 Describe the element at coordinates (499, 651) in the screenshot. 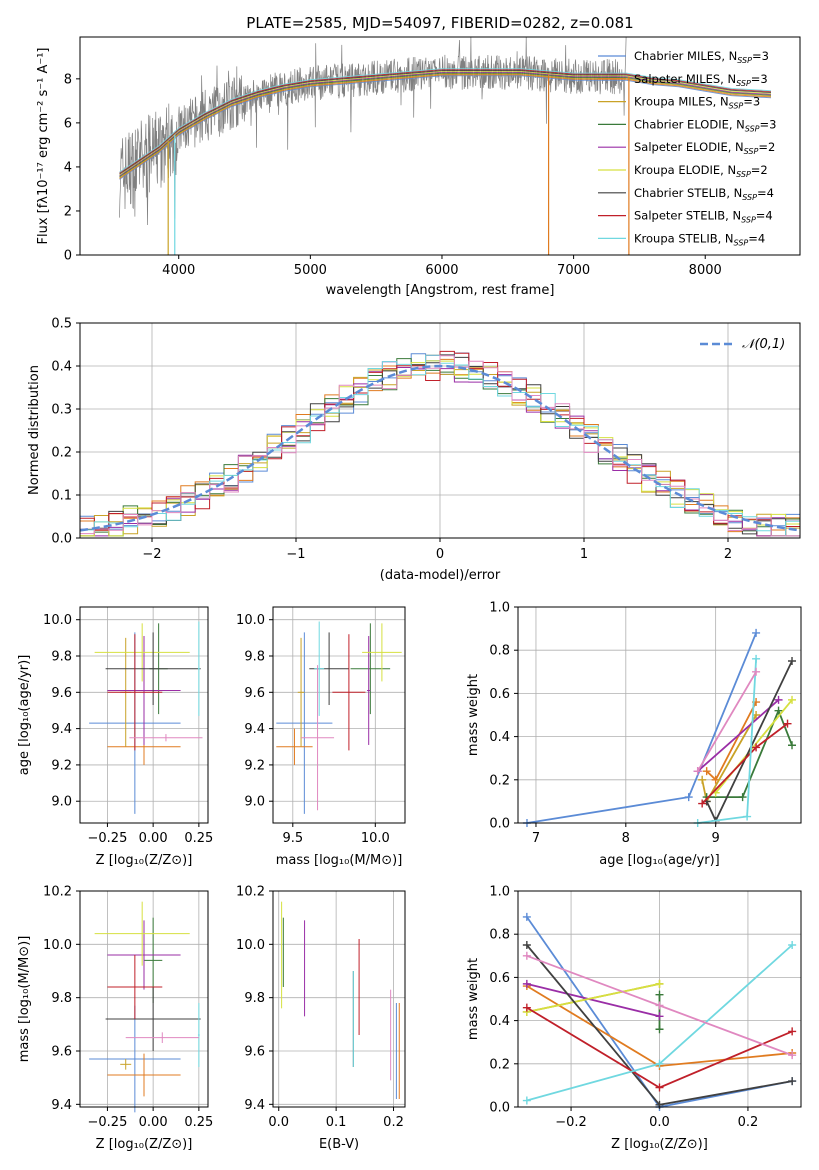

I see `panel-ytick-label: 0.8` at that location.